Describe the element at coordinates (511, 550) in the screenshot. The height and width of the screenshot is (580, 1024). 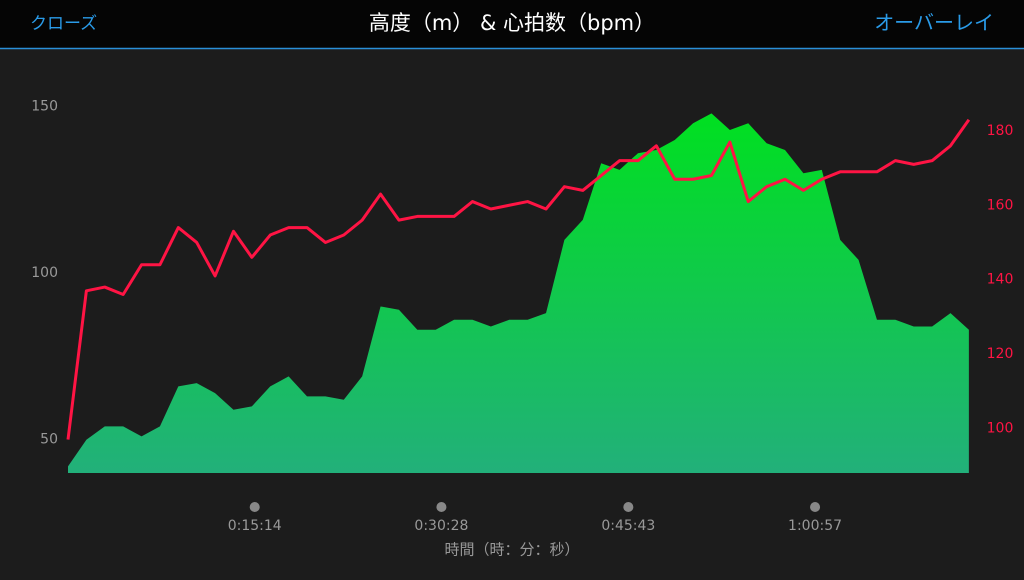
I see `x-axis-label: 時間（時：分：秒）` at that location.